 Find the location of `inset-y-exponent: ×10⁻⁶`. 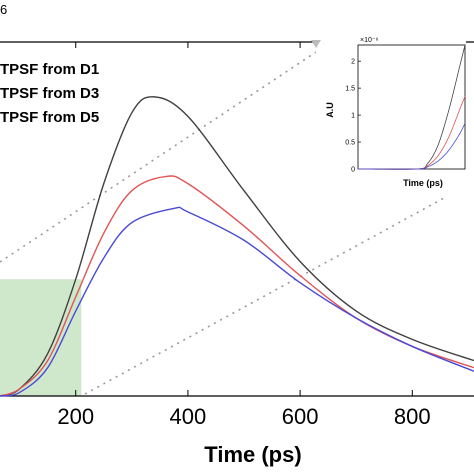

inset-y-exponent: ×10⁻⁶ is located at coordinates (369, 40).